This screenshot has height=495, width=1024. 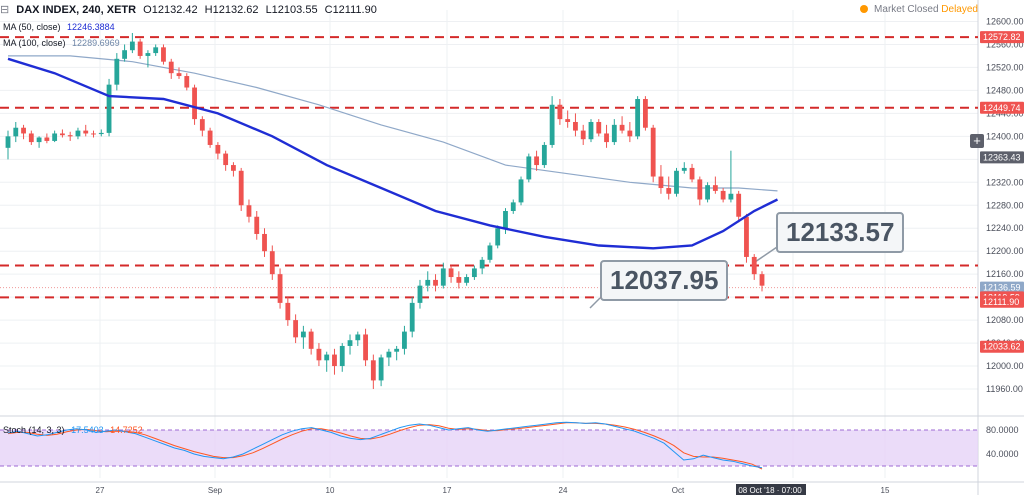 What do you see at coordinates (34, 43) in the screenshot?
I see `ma100-label: MA (100, close)` at bounding box center [34, 43].